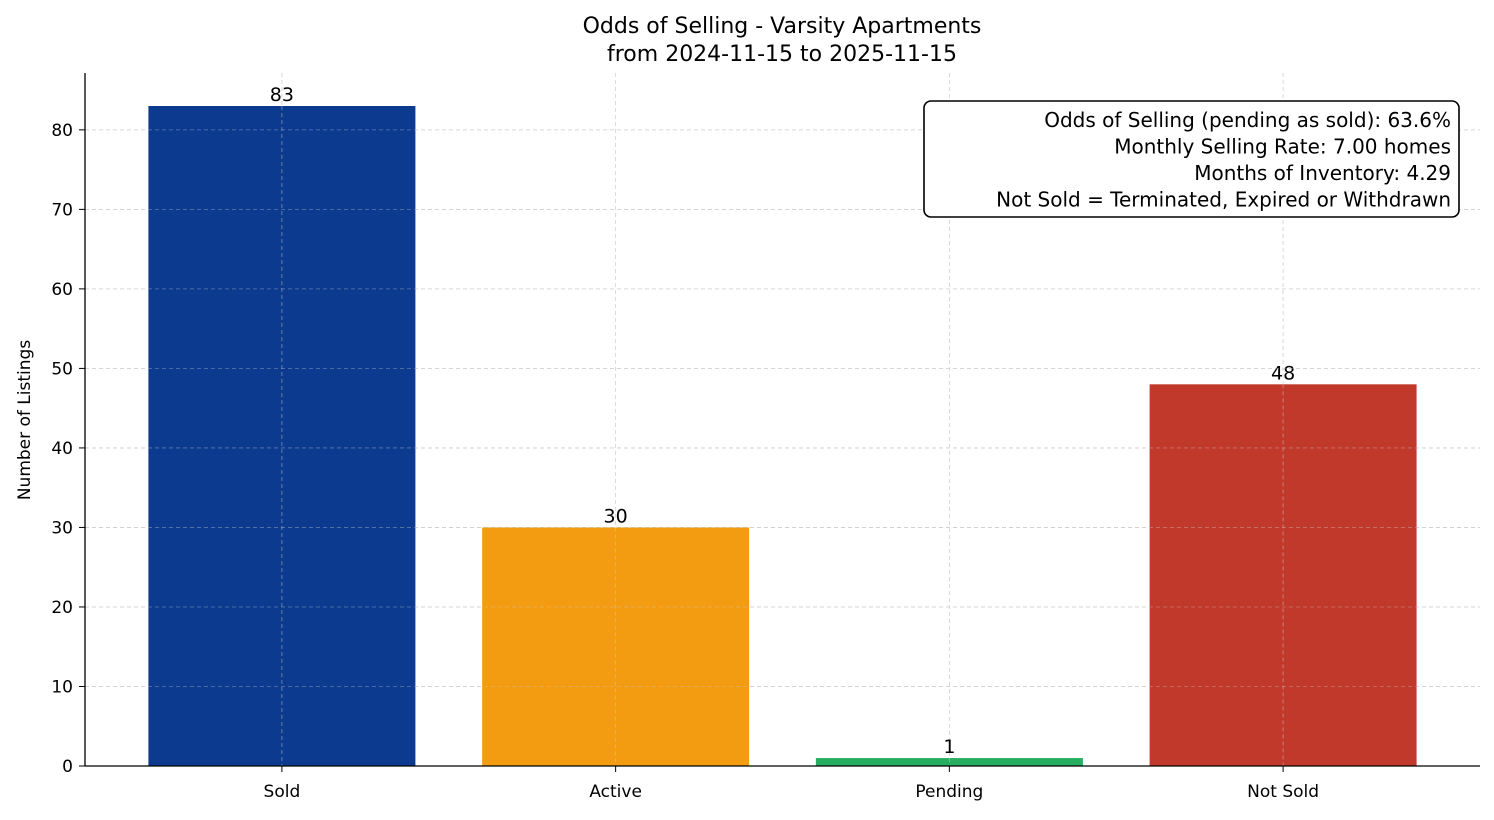 The image size is (1494, 820). I want to click on x-tick-label: Pending, so click(949, 792).